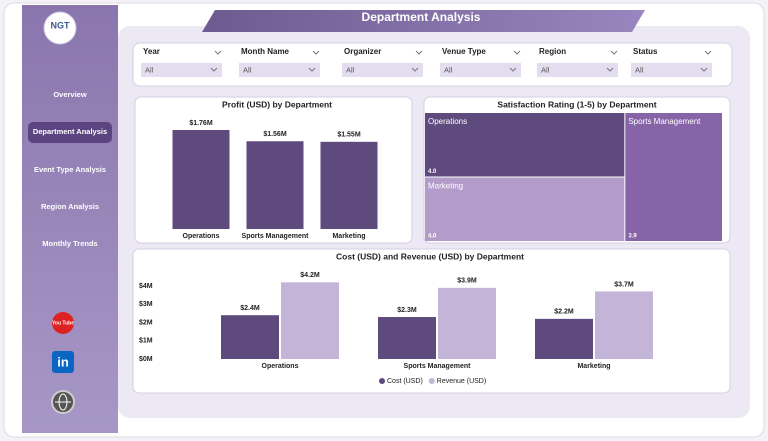  Describe the element at coordinates (201, 123) in the screenshot. I see `value-label: $1.76M` at that location.